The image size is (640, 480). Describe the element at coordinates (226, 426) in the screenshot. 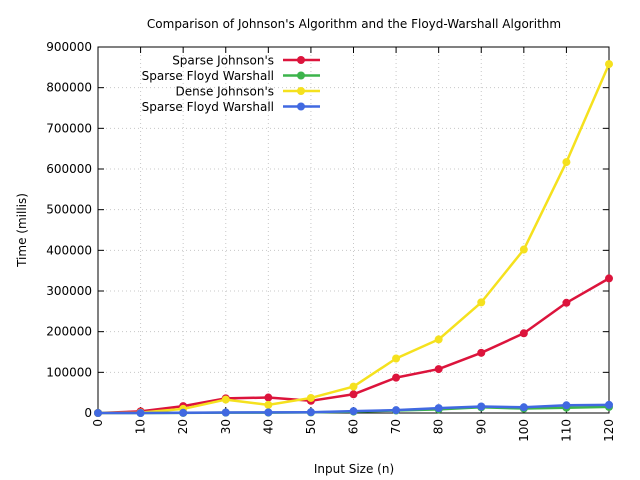

I see `x-tick-label: 30` at that location.